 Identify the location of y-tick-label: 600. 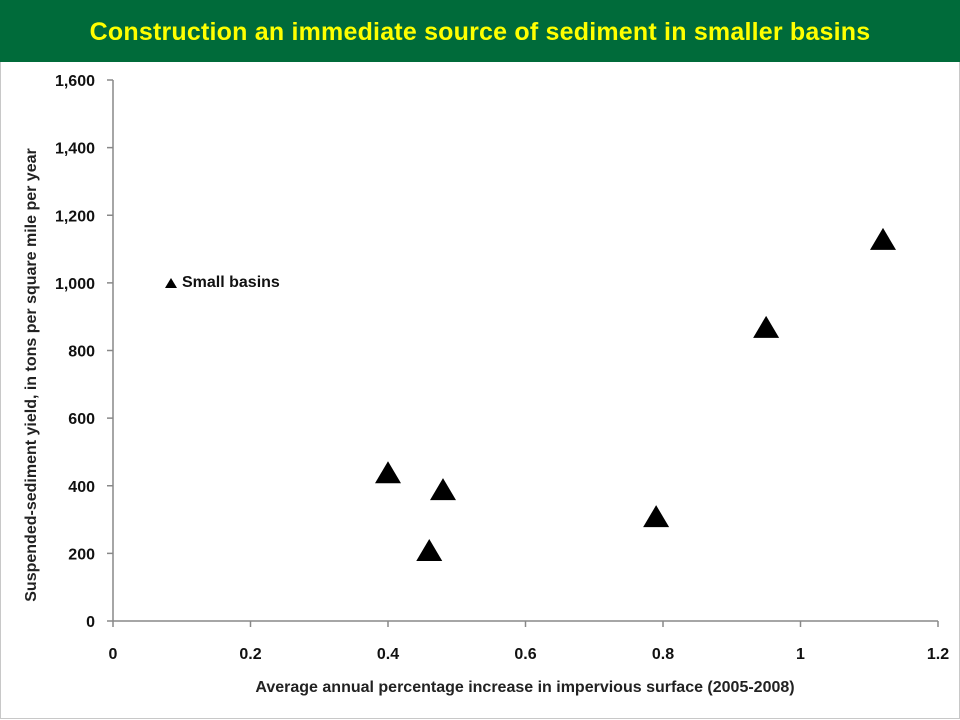
(81, 419).